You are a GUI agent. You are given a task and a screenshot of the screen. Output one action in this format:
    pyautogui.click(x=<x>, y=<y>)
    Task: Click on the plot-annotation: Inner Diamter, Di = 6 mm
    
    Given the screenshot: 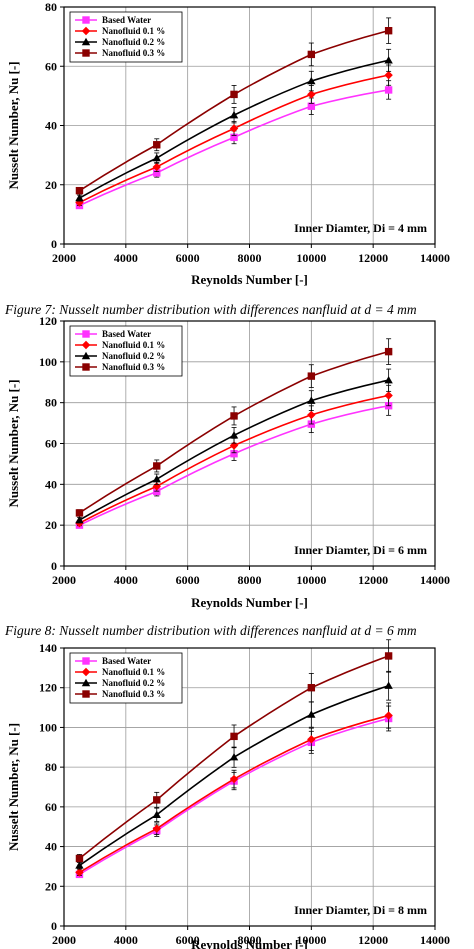 What is the action you would take?
    pyautogui.click(x=360, y=550)
    